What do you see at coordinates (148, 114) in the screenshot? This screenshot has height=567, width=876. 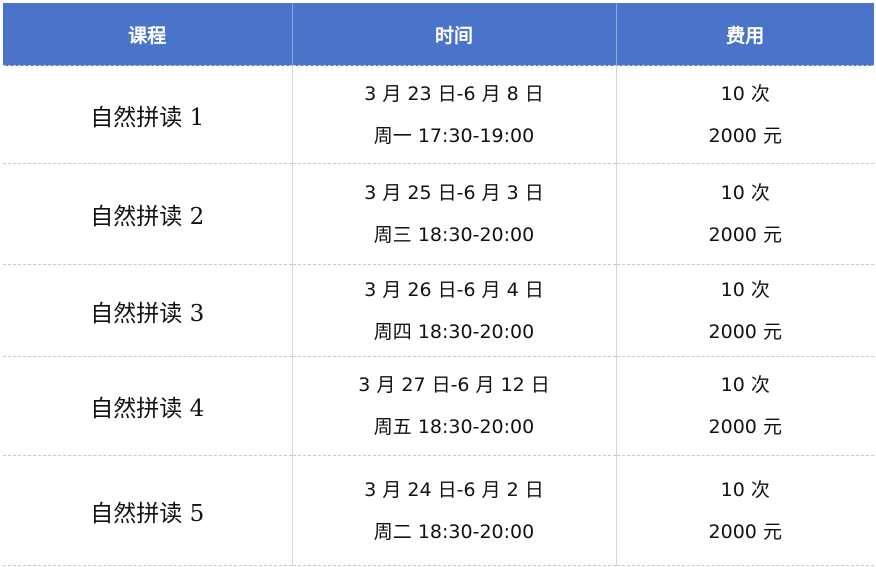 I see `course-name: 自然拼读 1` at bounding box center [148, 114].